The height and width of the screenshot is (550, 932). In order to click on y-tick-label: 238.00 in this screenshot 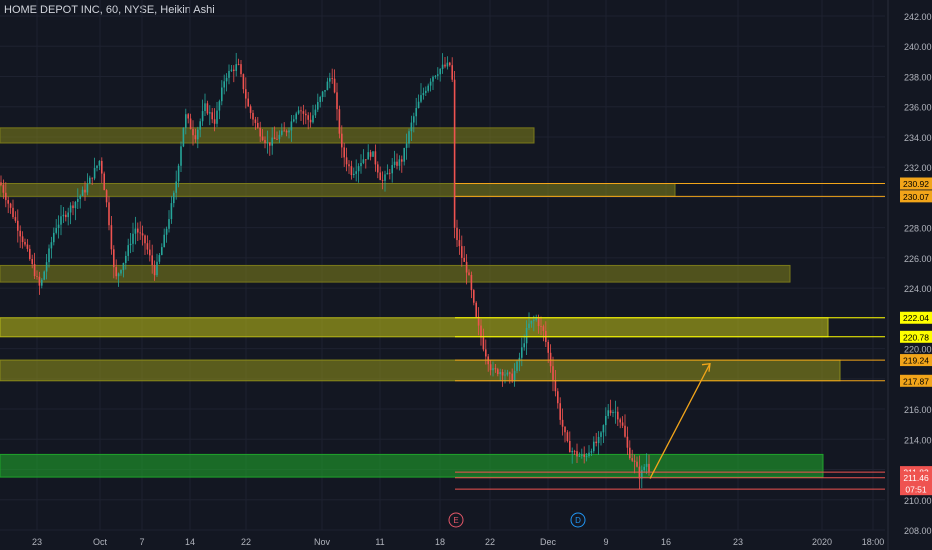, I will do `click(918, 77)`.